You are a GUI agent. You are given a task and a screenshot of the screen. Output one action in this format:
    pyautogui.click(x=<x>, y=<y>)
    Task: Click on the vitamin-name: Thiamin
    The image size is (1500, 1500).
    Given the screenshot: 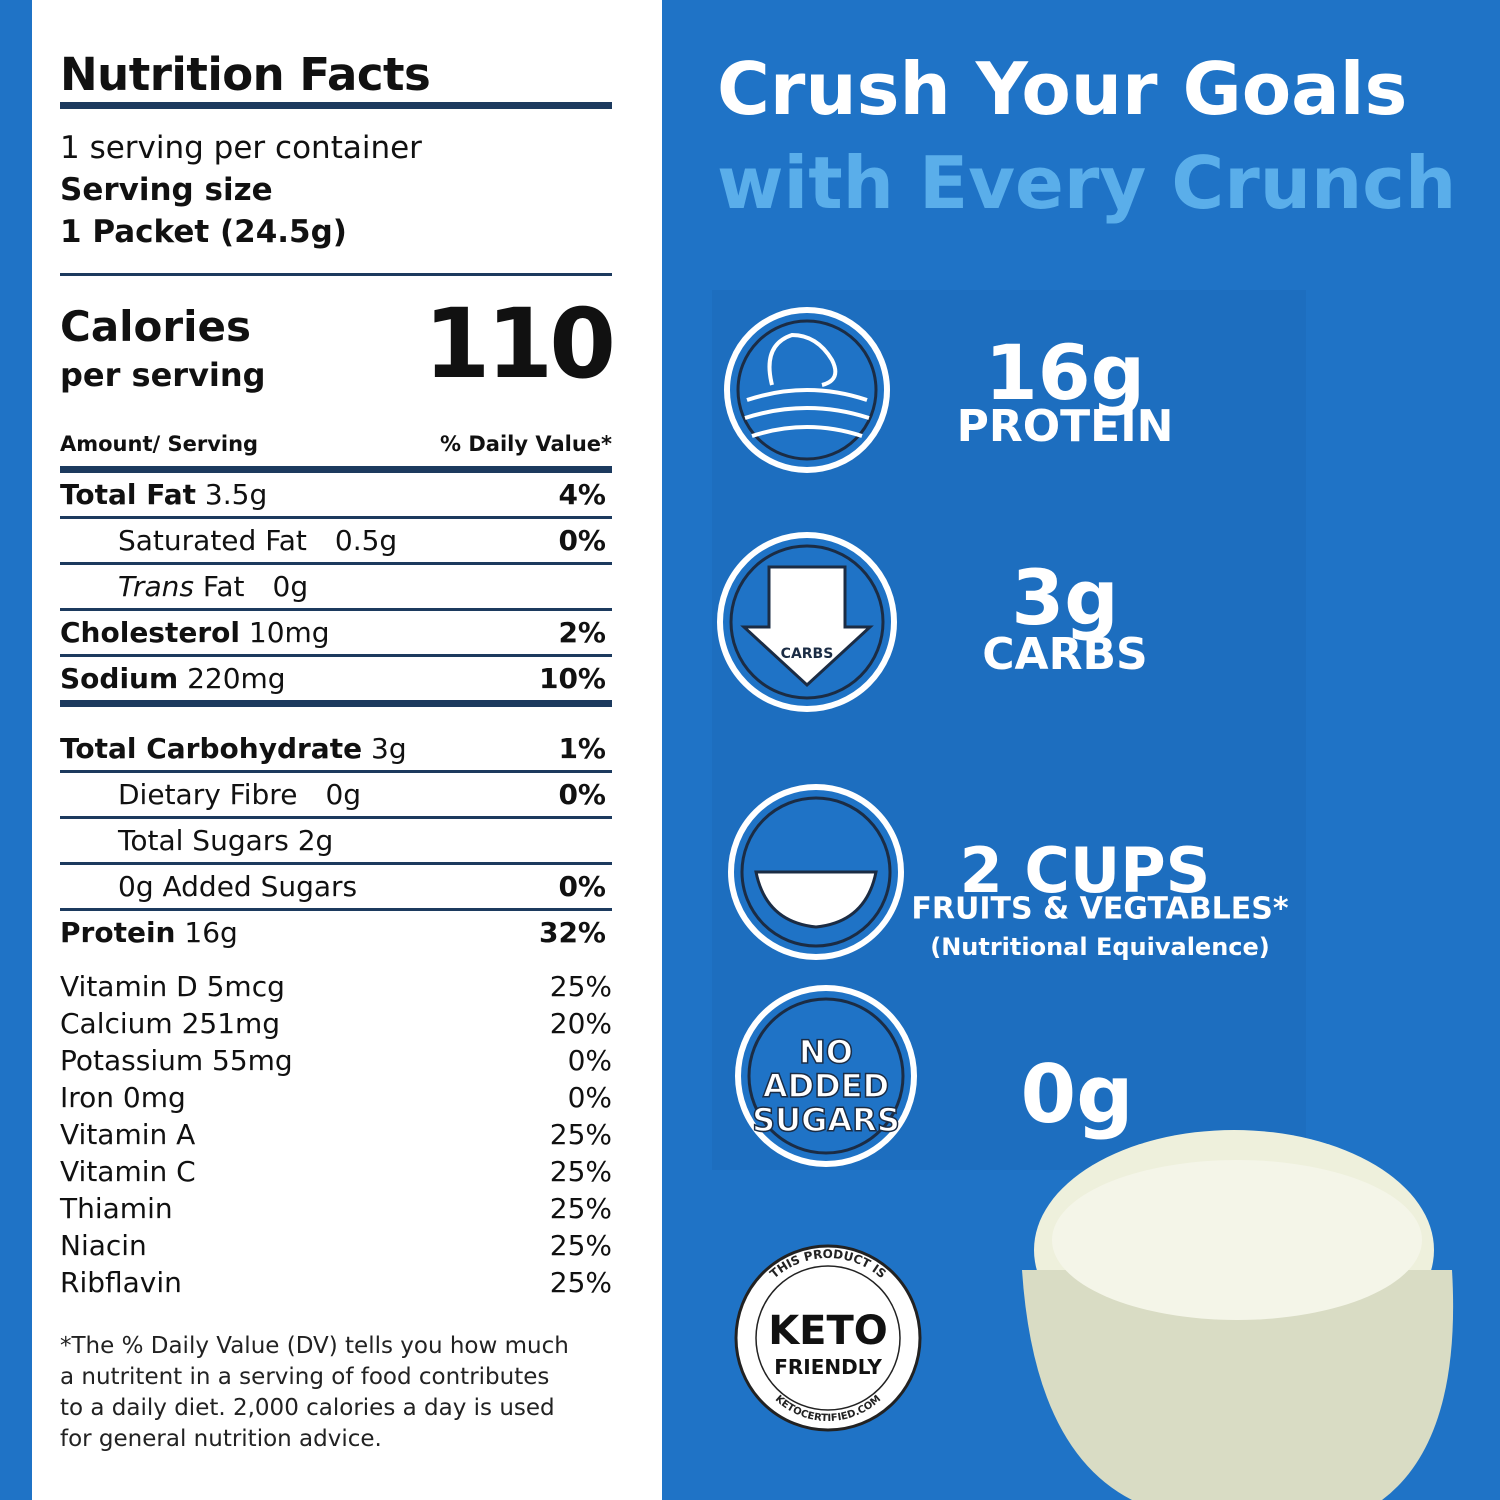 What is the action you would take?
    pyautogui.click(x=116, y=1208)
    